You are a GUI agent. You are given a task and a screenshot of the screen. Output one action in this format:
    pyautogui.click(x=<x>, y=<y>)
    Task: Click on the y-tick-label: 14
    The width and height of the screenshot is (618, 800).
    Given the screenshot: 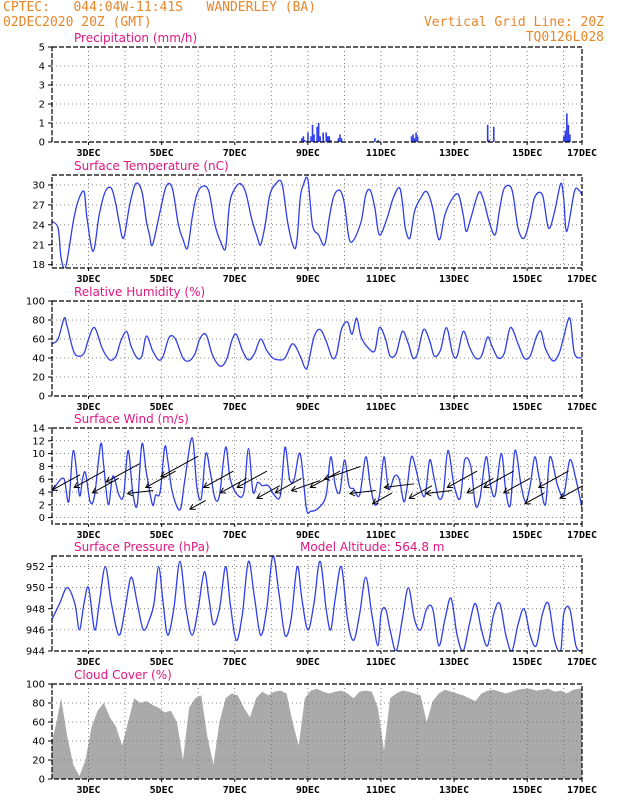 What is the action you would take?
    pyautogui.click(x=38, y=429)
    